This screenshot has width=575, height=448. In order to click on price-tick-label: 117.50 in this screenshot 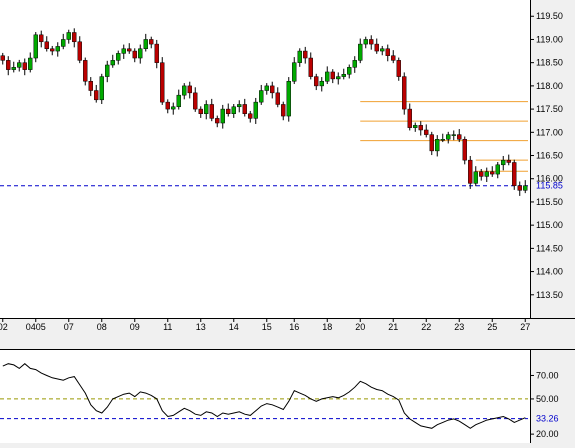, I will do `click(549, 109)`.